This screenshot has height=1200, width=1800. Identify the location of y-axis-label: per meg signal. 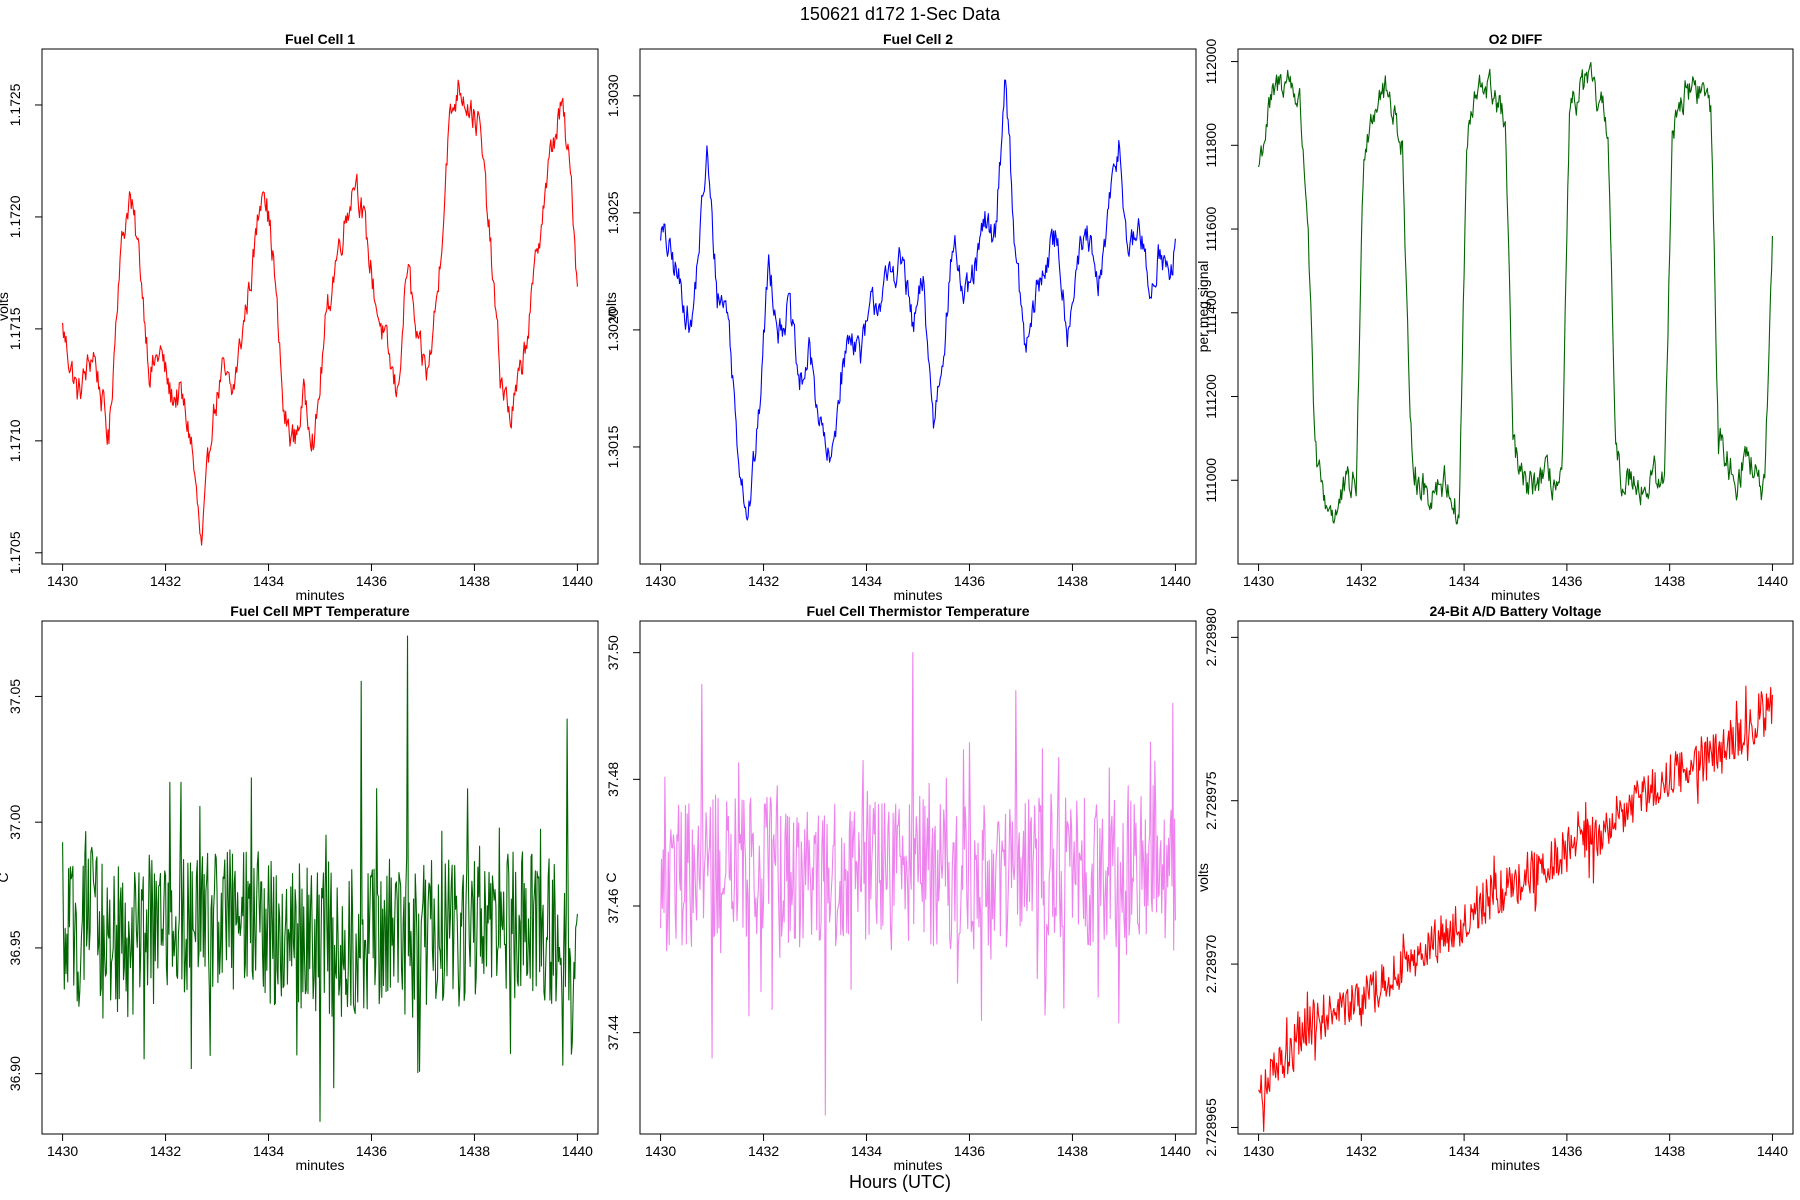
(1203, 307).